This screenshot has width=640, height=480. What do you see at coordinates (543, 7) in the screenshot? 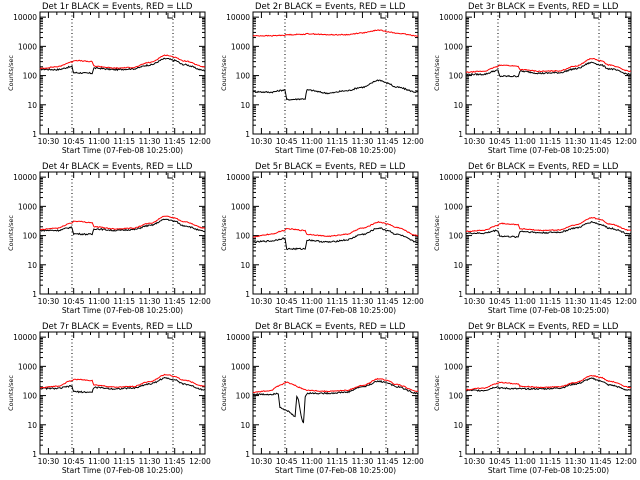
I see `panel-title: Det 3r BLACK = Events, RED = LLD` at bounding box center [543, 7].